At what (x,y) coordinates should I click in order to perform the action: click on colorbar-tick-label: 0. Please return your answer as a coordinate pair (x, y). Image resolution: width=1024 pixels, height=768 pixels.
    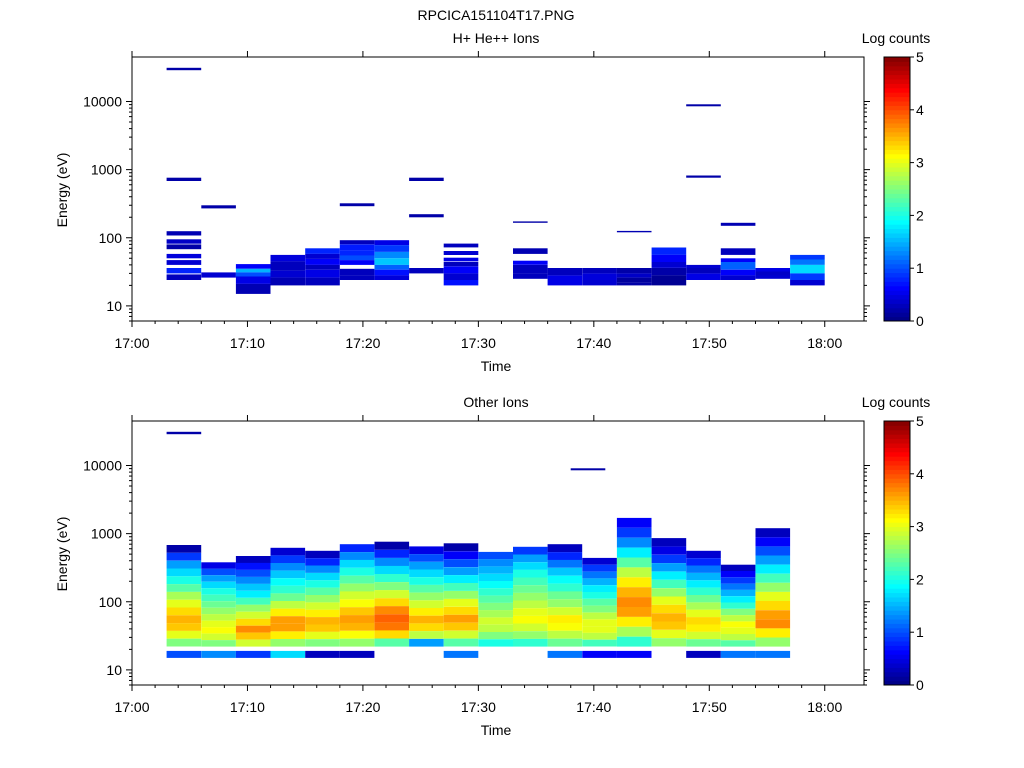
    Looking at the image, I should click on (920, 685).